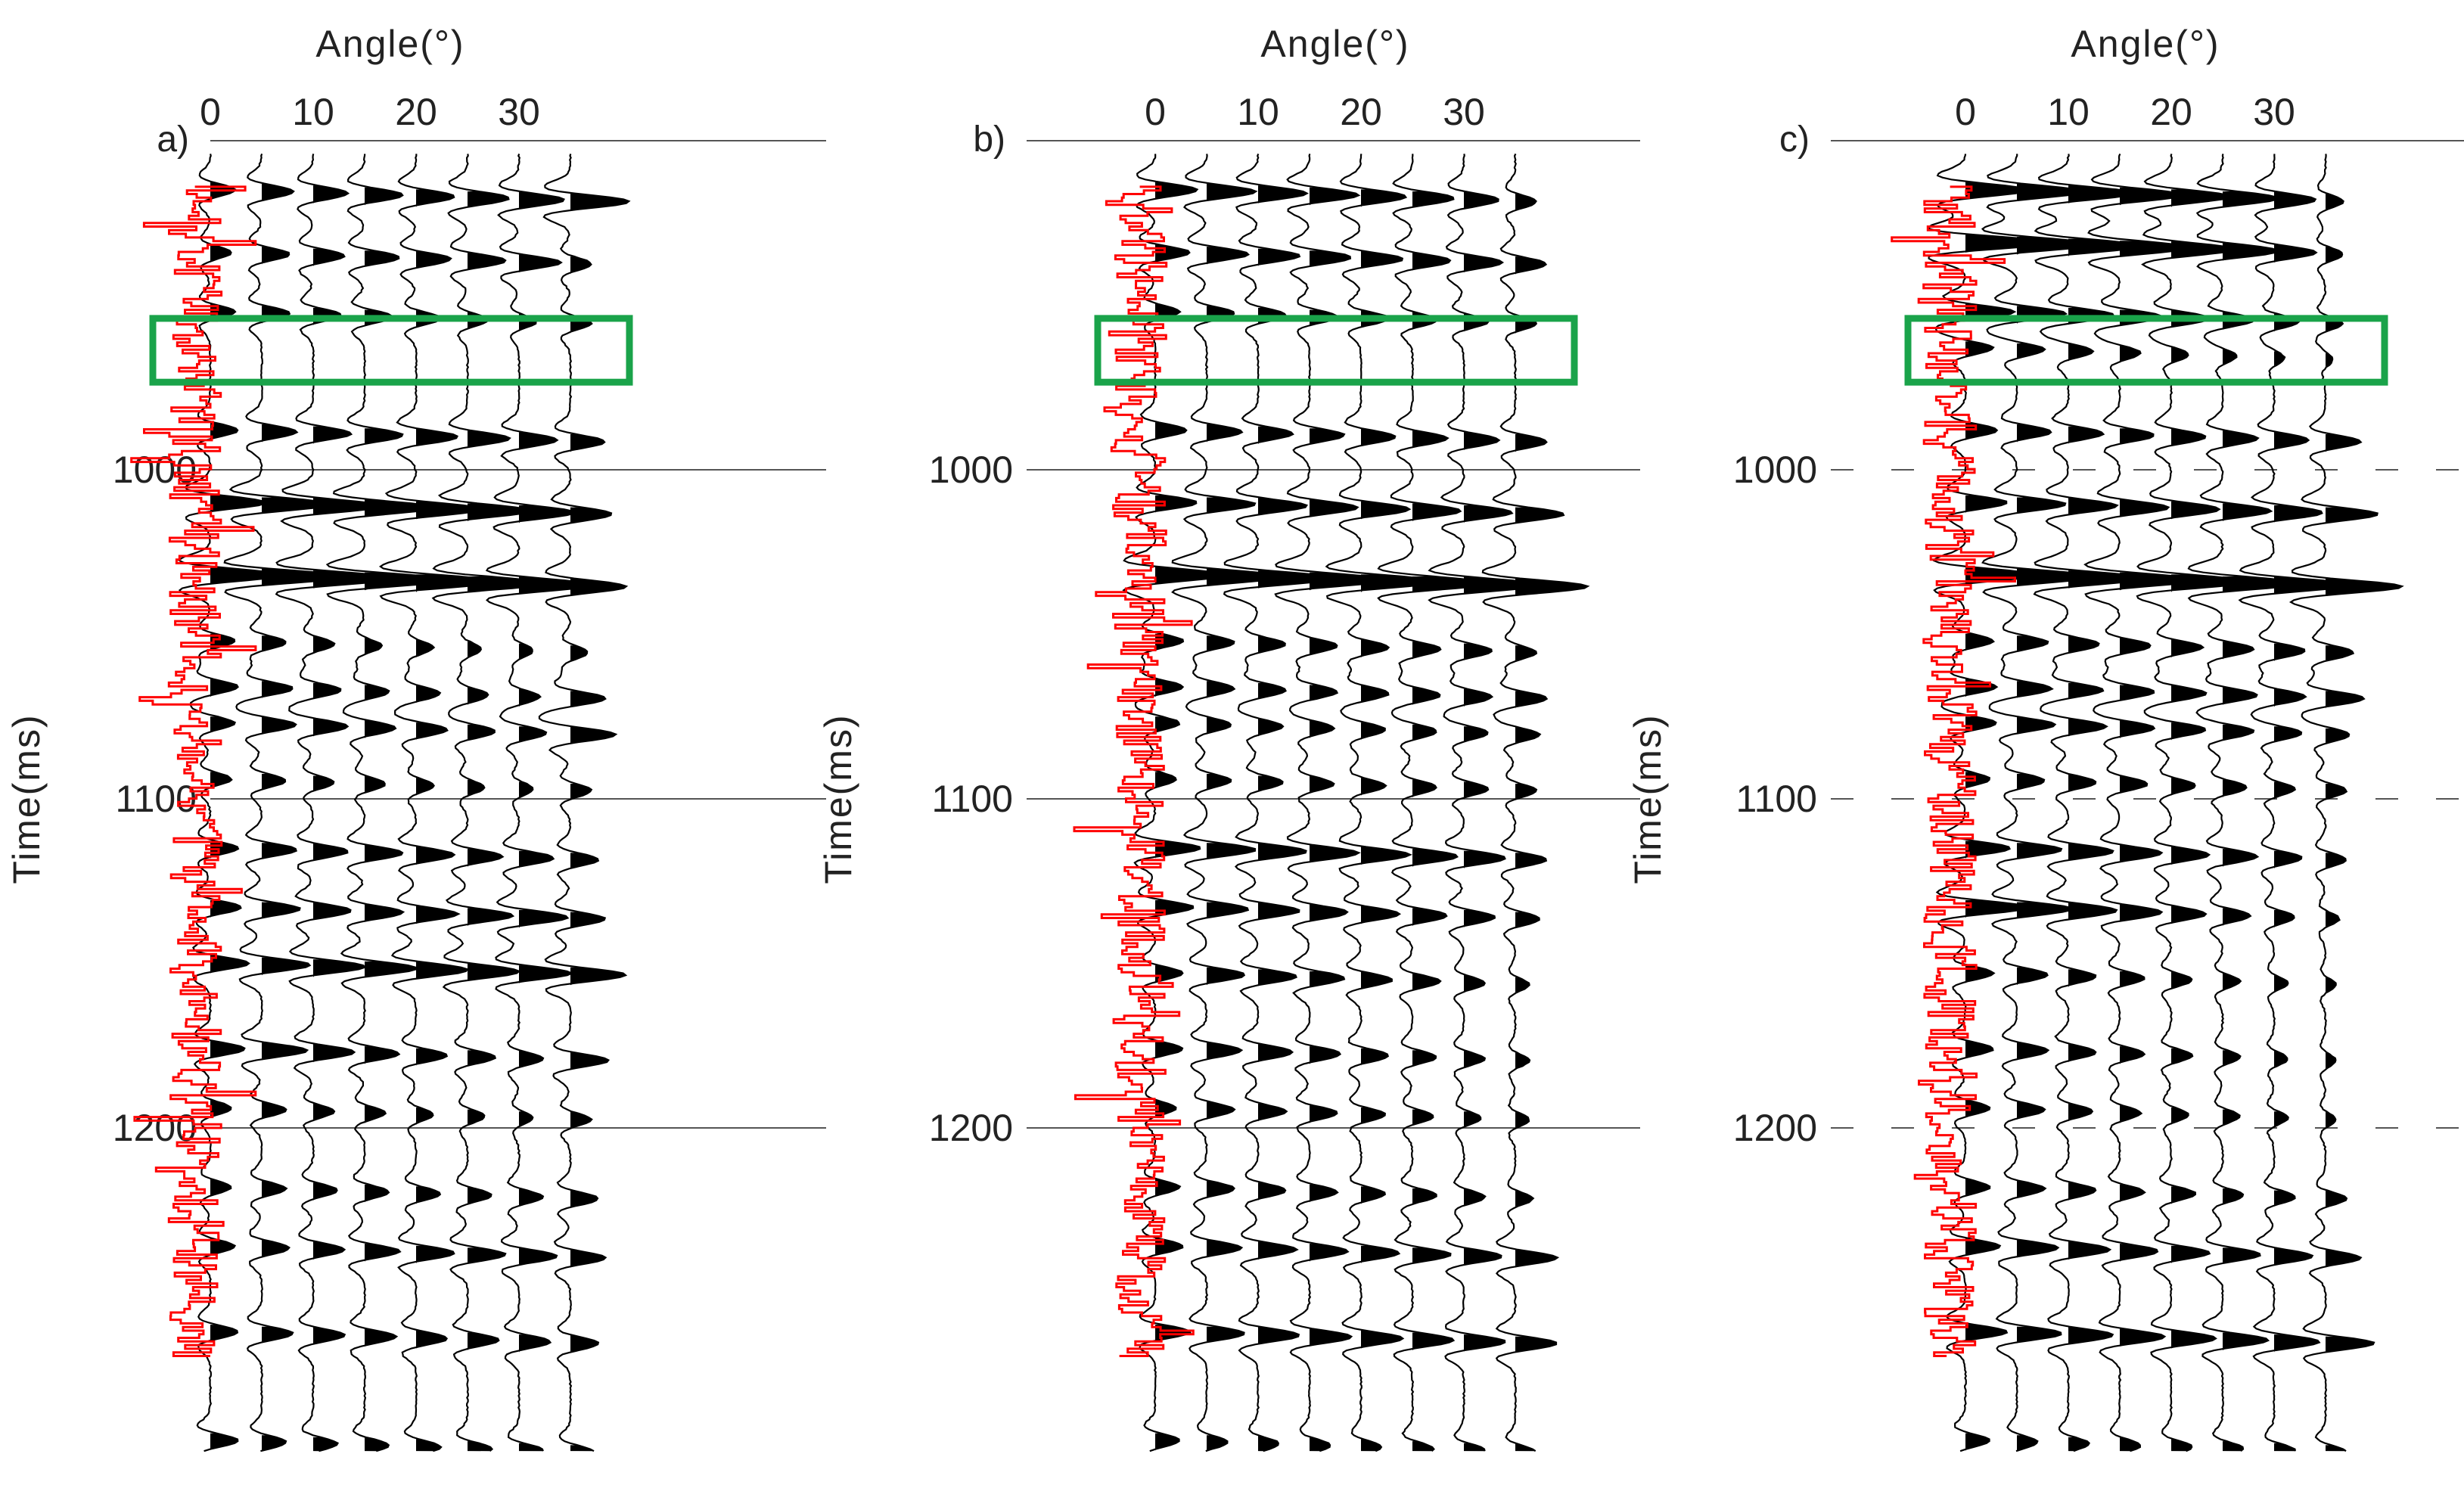  What do you see at coordinates (2274, 112) in the screenshot?
I see `panel-c-x-tick-label: 30` at bounding box center [2274, 112].